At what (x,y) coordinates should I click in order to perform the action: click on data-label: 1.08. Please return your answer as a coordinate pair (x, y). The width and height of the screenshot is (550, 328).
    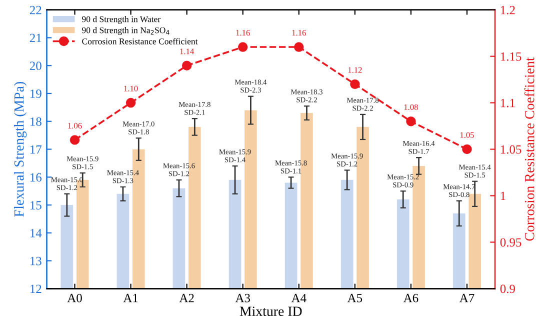
    Looking at the image, I should click on (411, 107).